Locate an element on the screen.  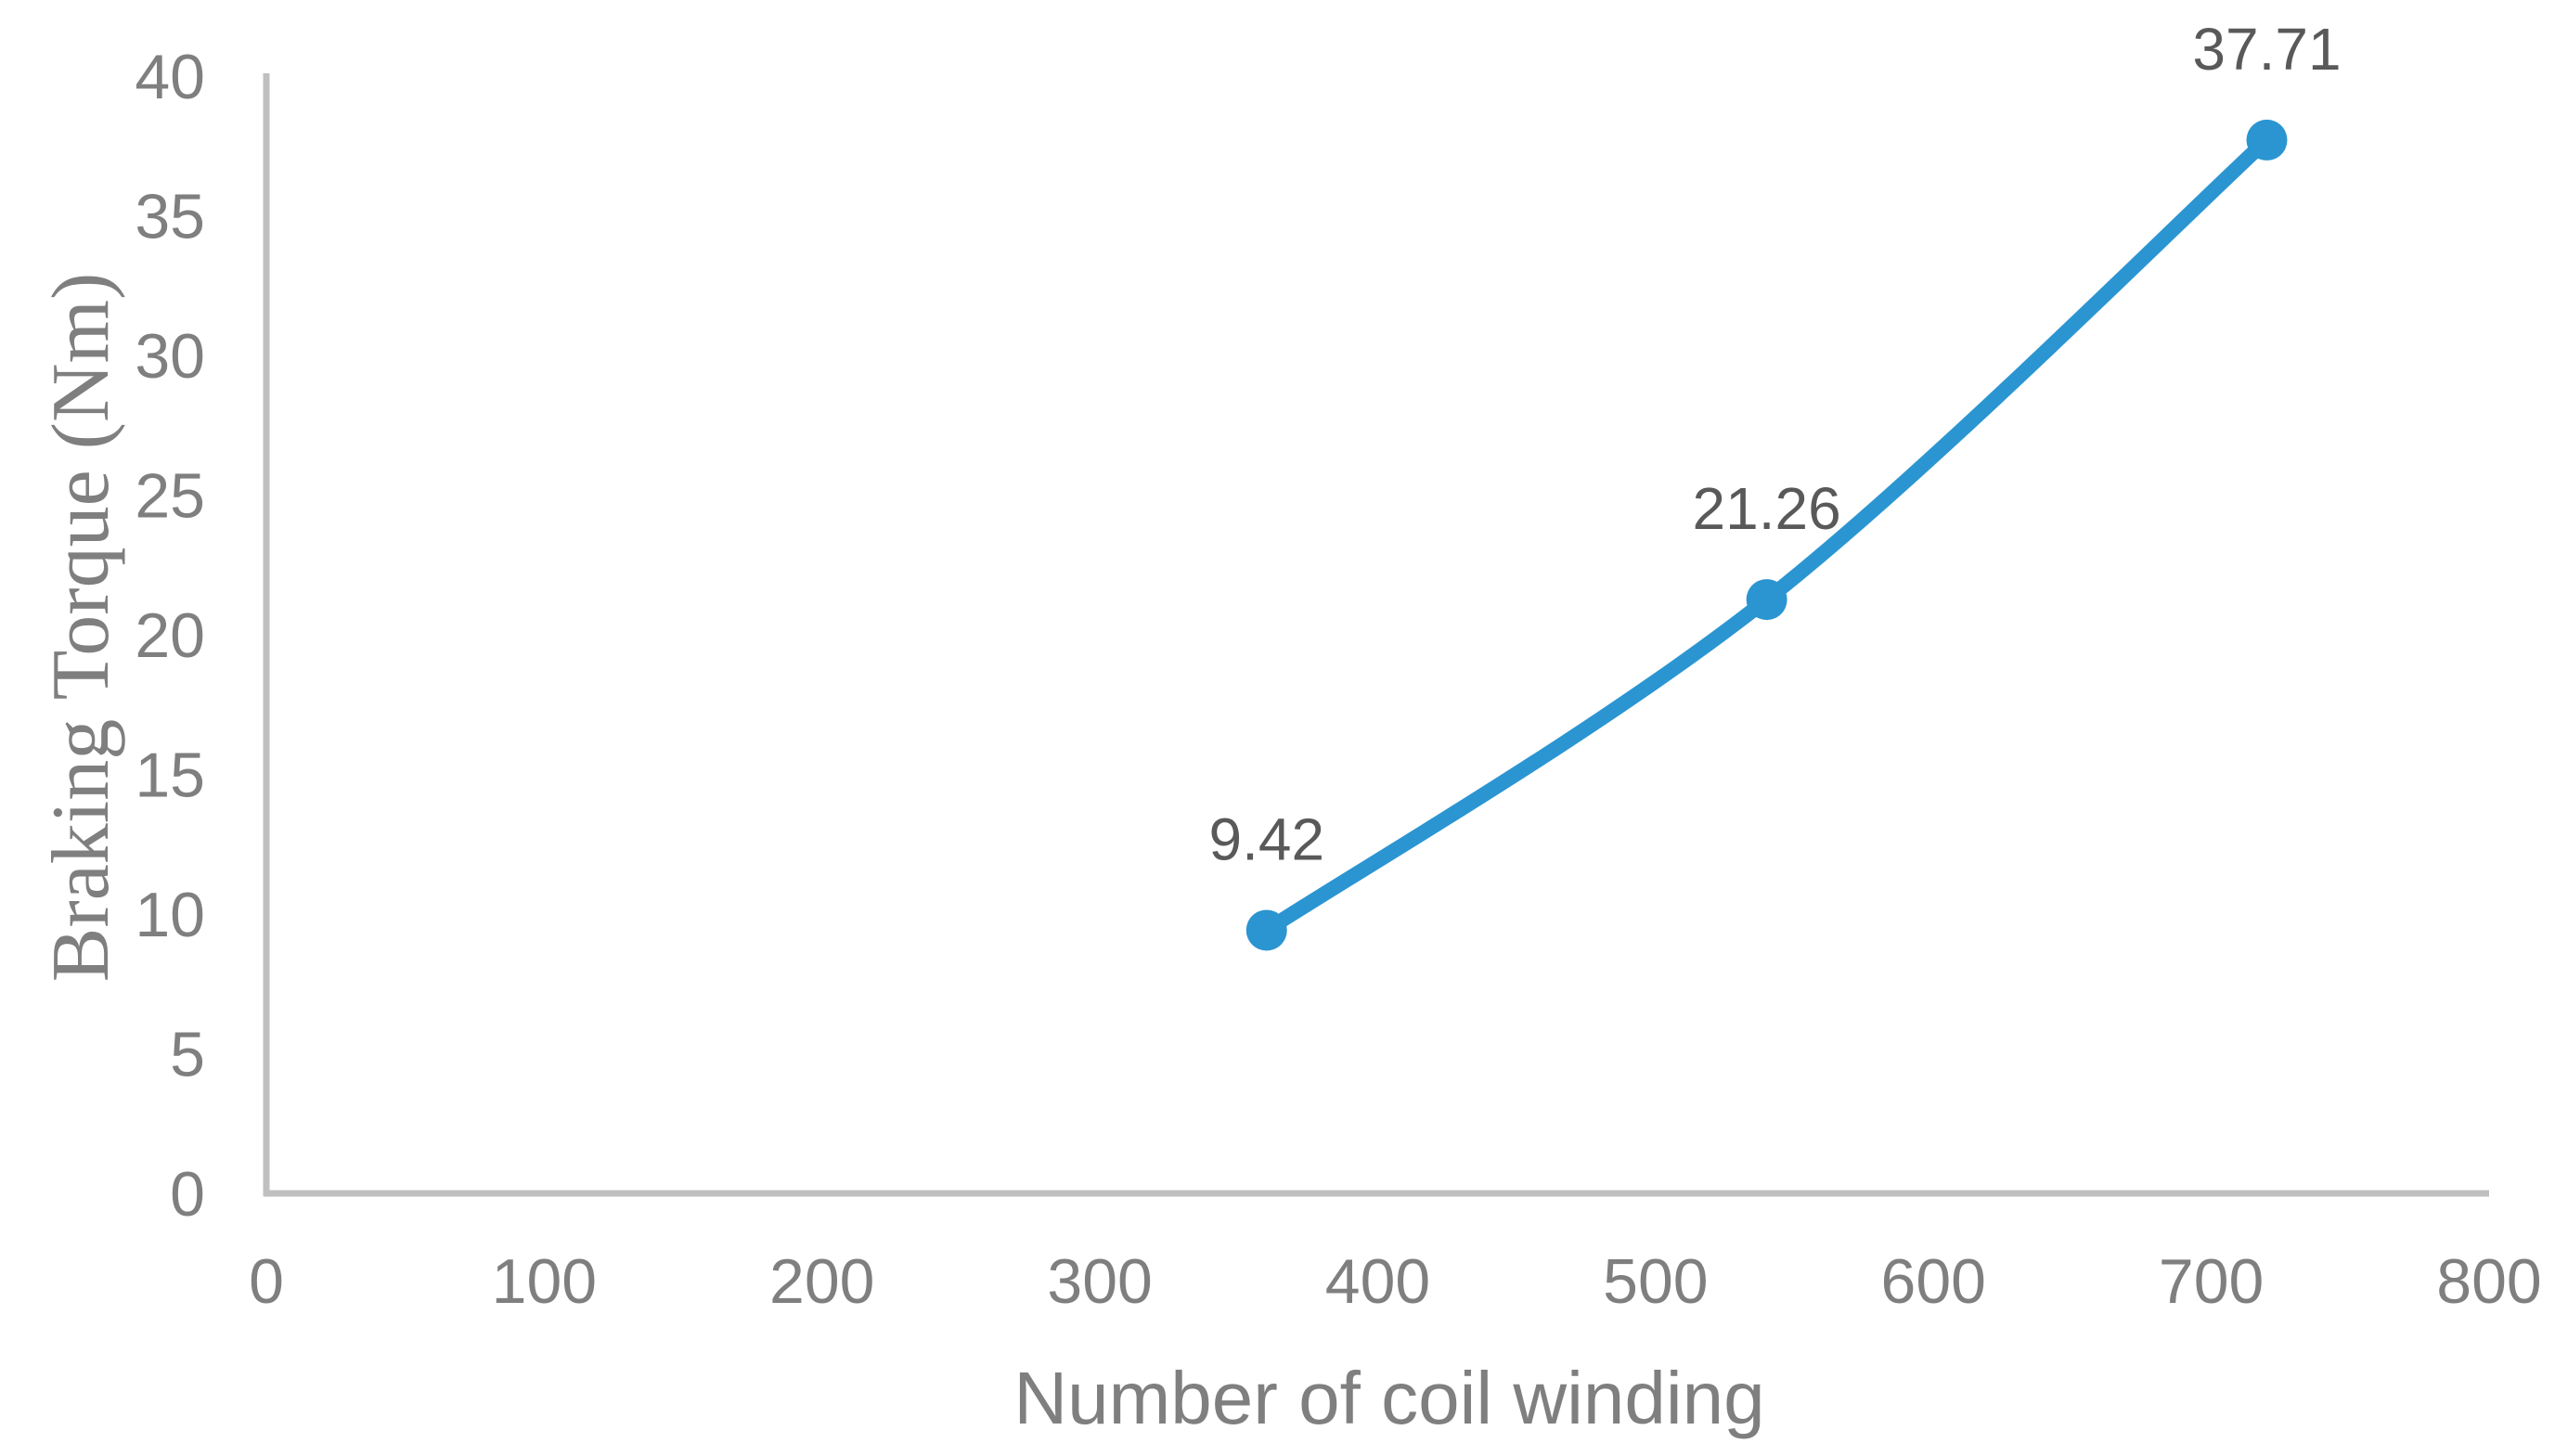
data-point-label: 9.42 is located at coordinates (1266, 838).